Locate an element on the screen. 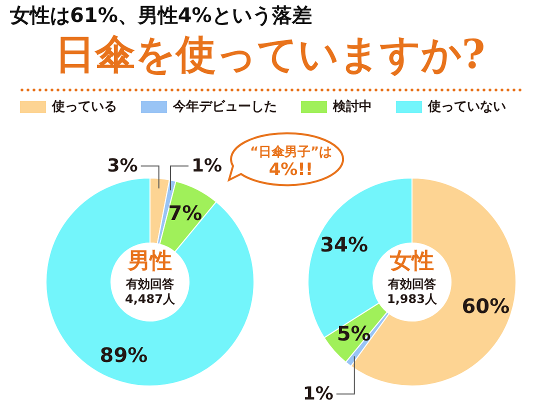 Image resolution: width=535 pixels, height=405 pixels. data-label: 3% is located at coordinates (122, 166).